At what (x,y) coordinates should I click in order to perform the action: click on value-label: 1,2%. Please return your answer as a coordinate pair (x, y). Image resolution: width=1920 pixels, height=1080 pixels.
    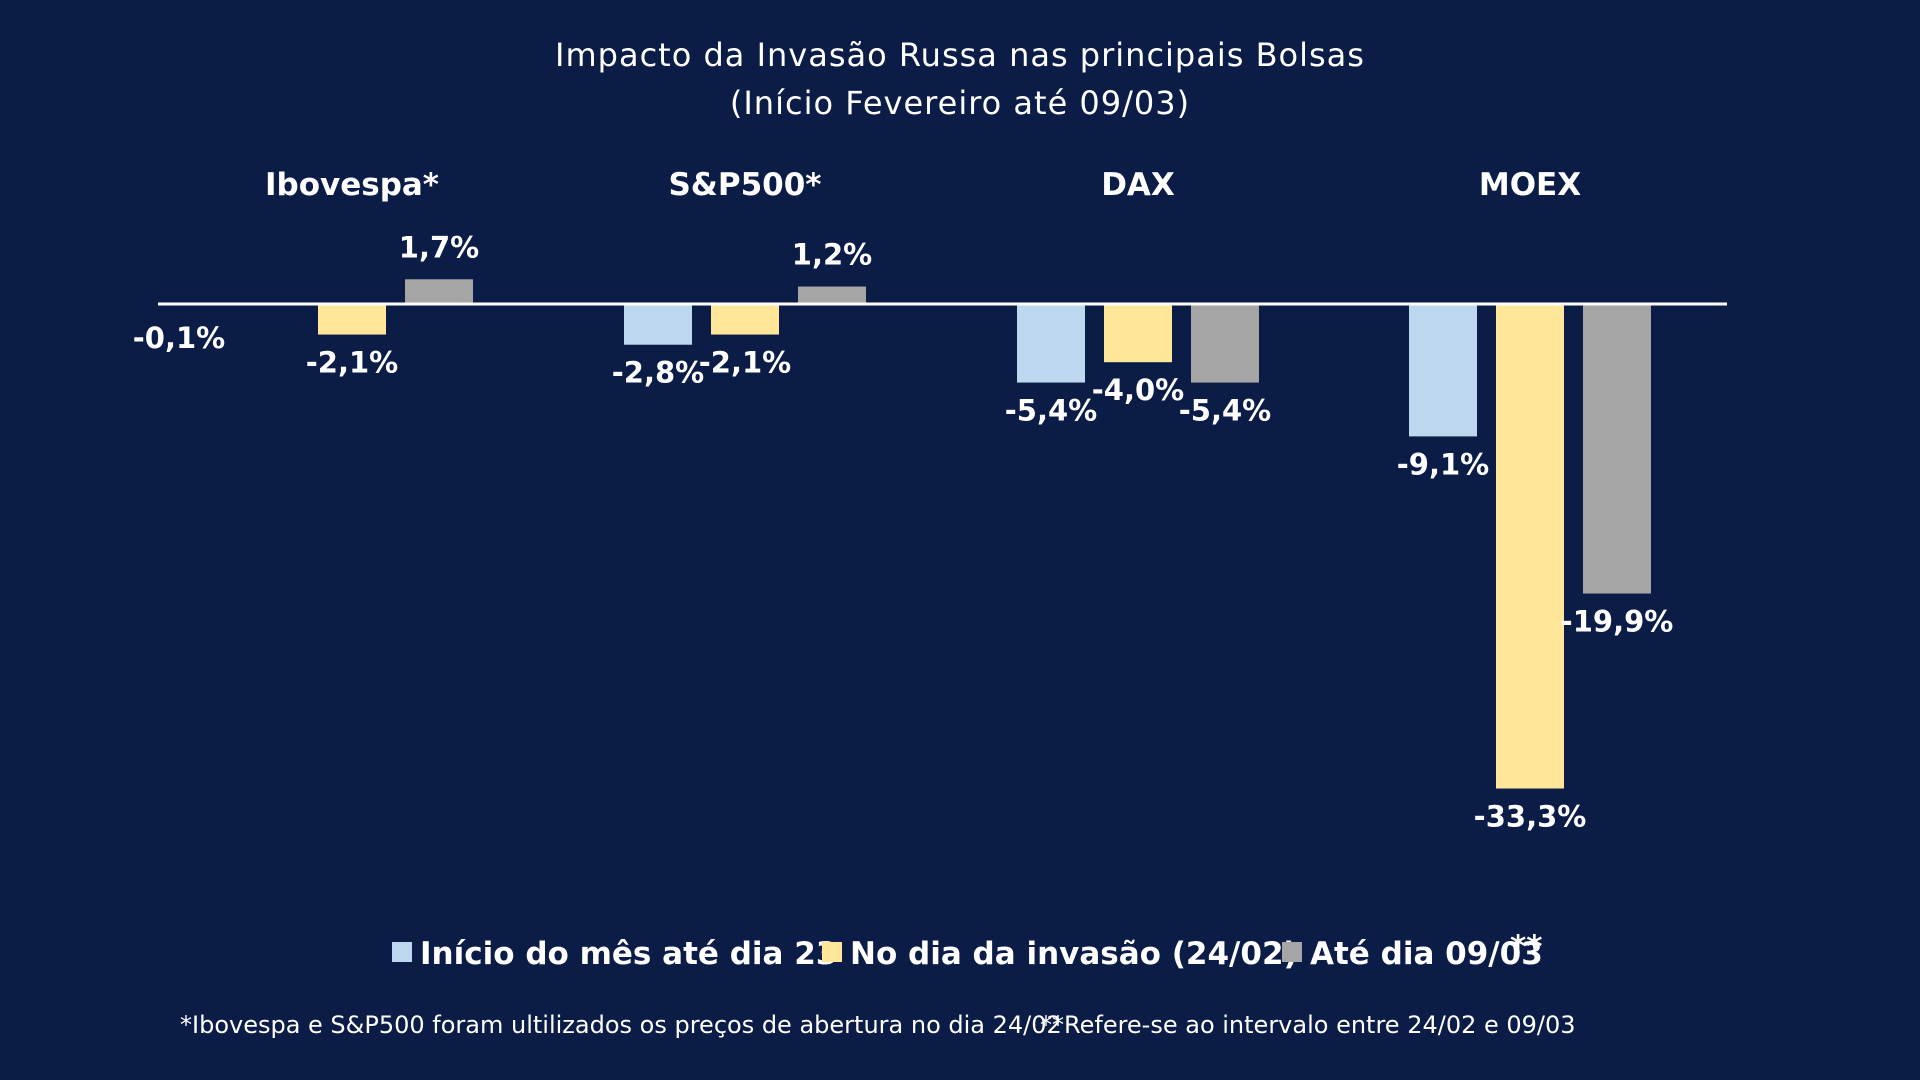
    Looking at the image, I should click on (832, 255).